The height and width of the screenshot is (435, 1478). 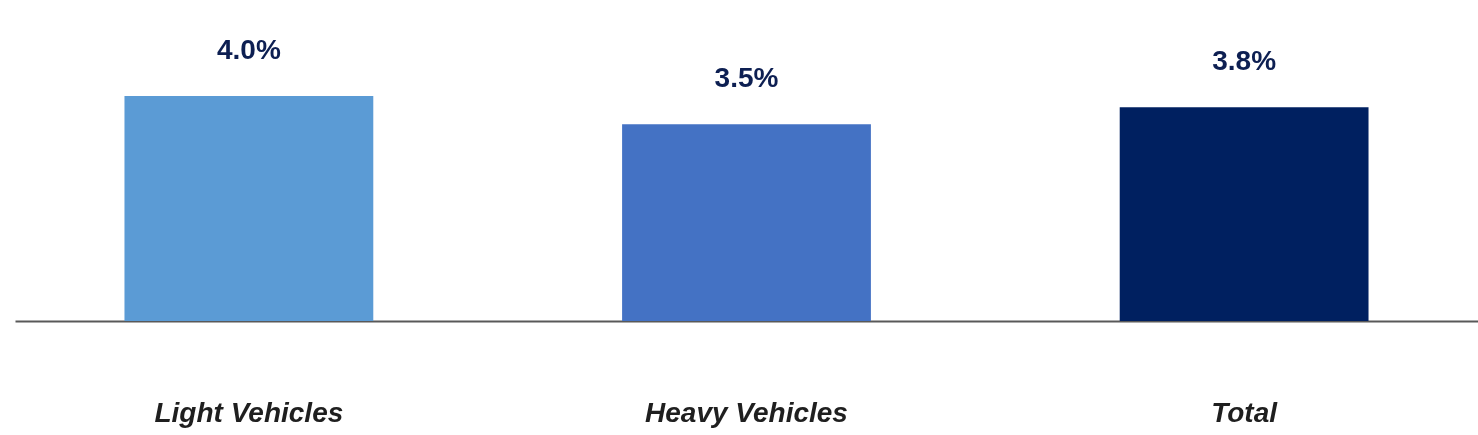 What do you see at coordinates (248, 49) in the screenshot?
I see `data-label: 4.0%` at bounding box center [248, 49].